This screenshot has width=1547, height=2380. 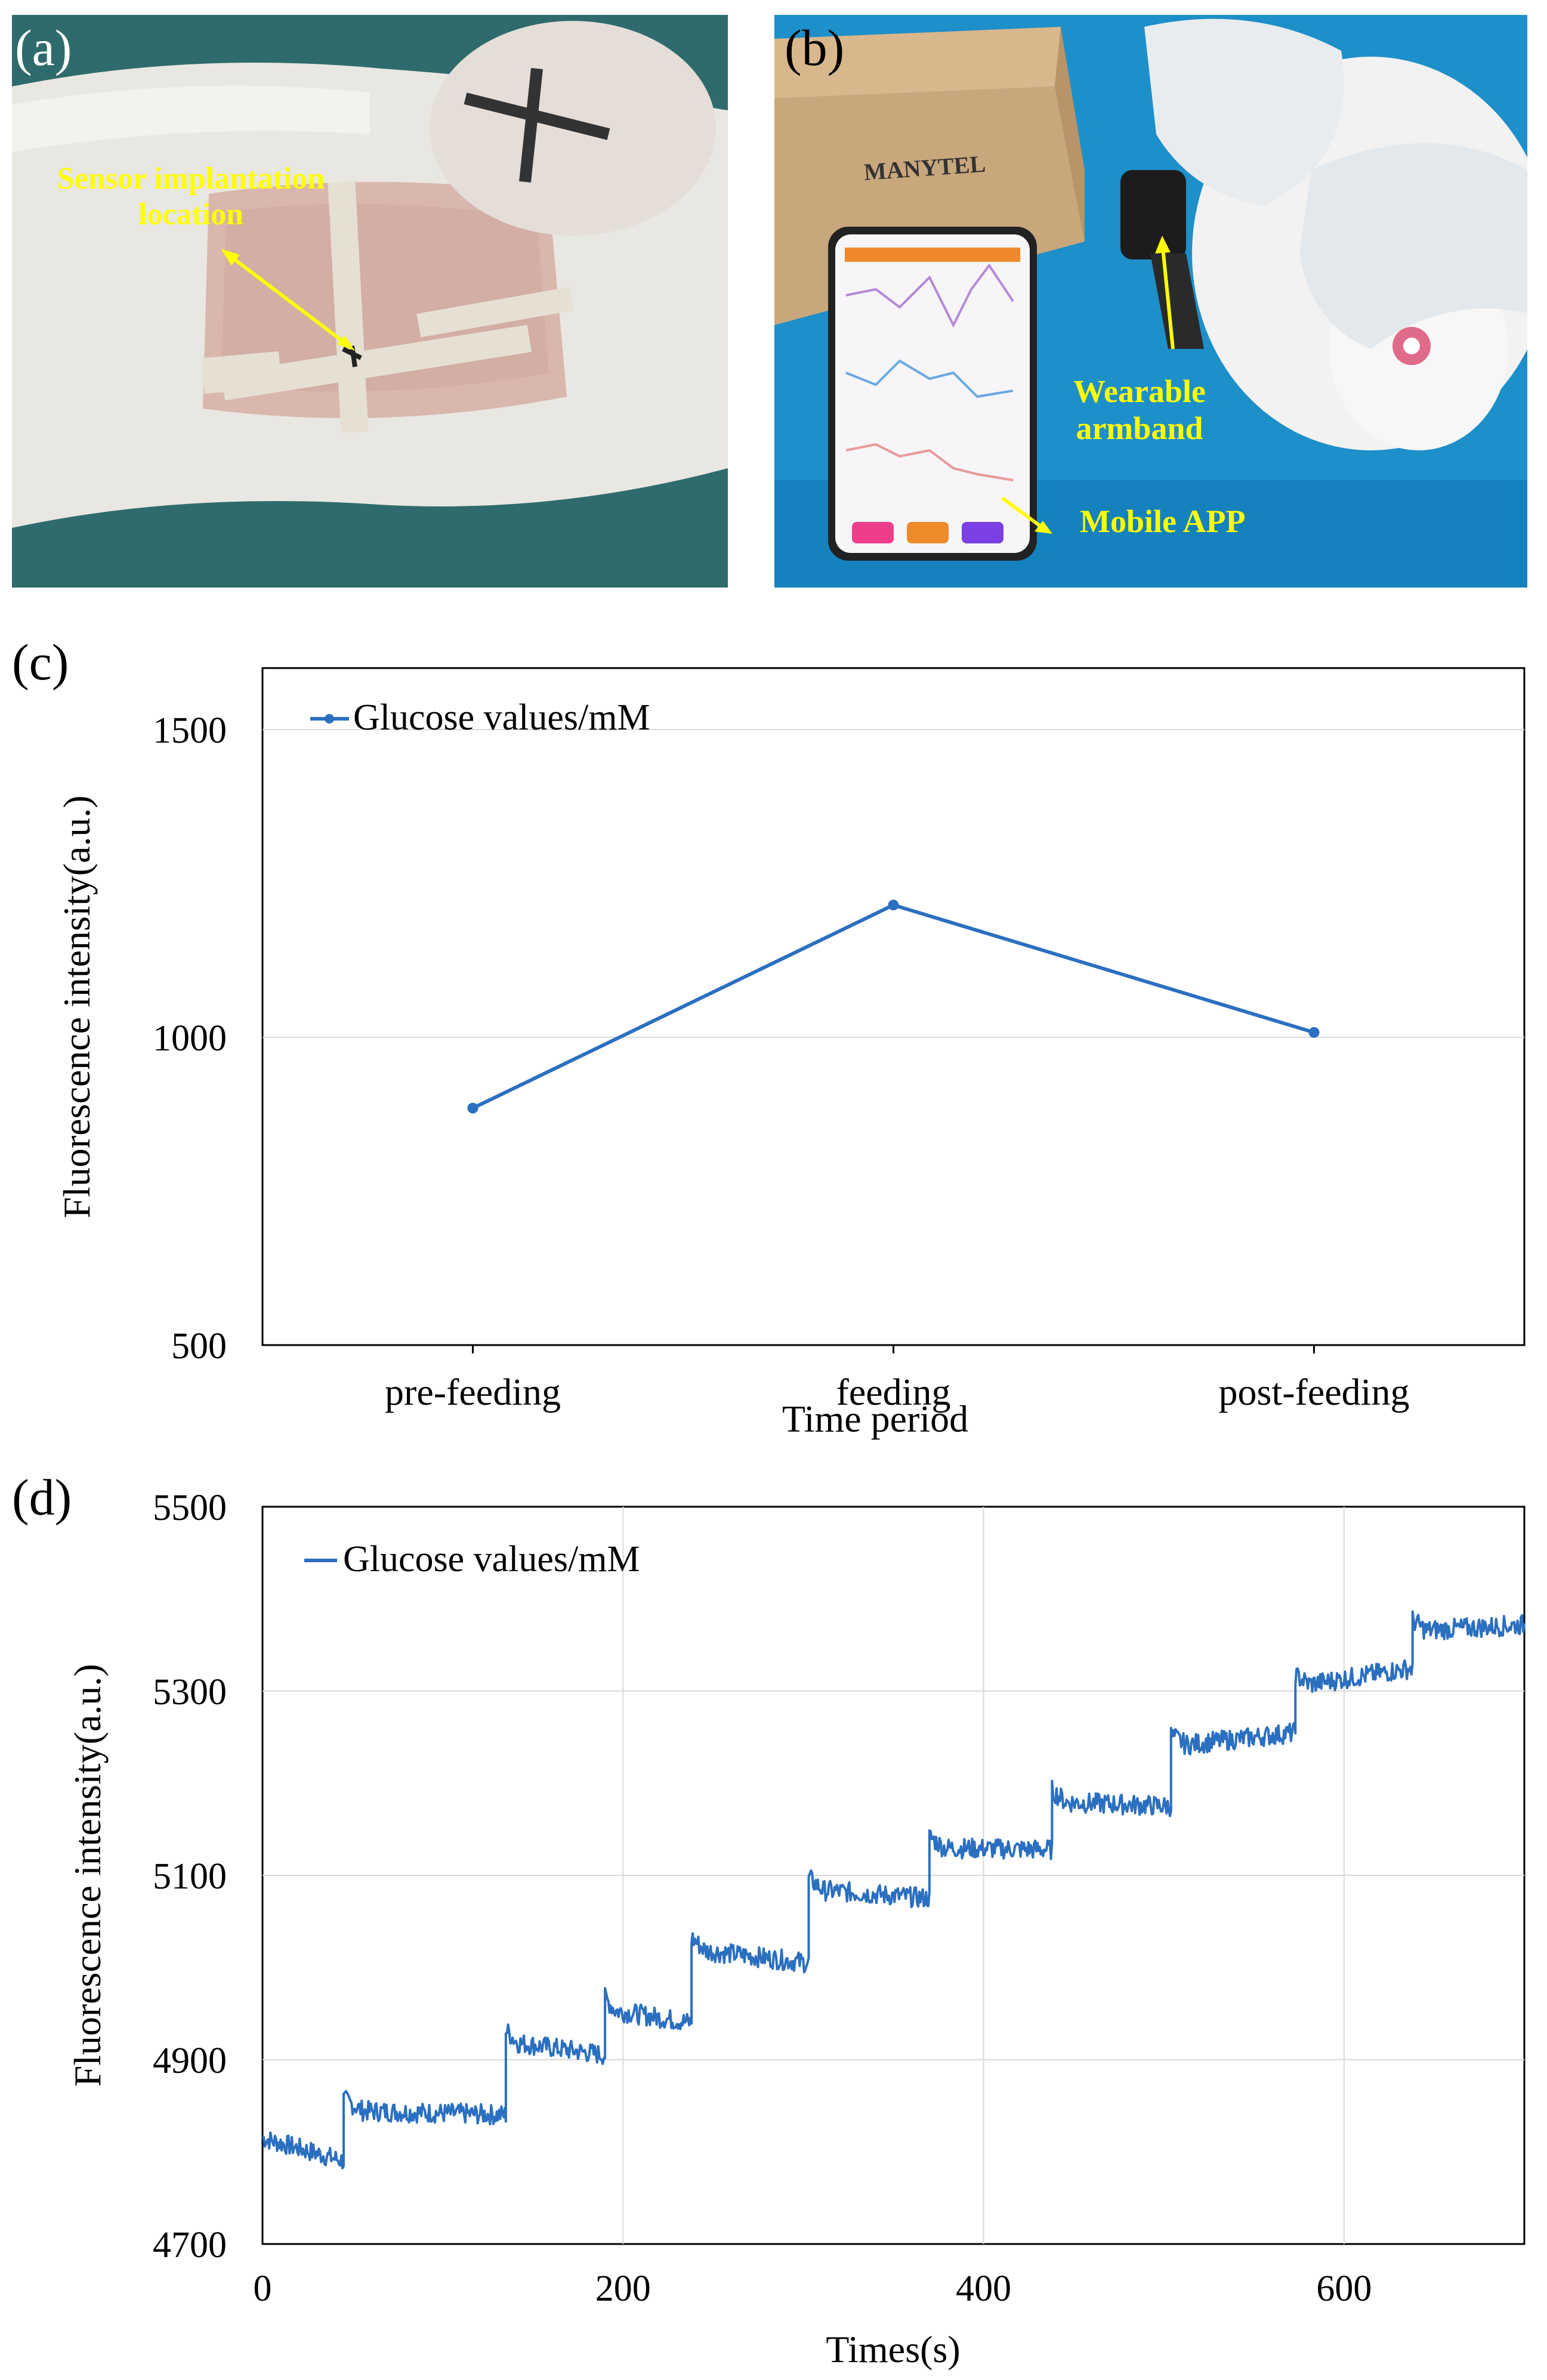 What do you see at coordinates (1140, 391) in the screenshot?
I see `annotation-wearable-line1: Wearable` at bounding box center [1140, 391].